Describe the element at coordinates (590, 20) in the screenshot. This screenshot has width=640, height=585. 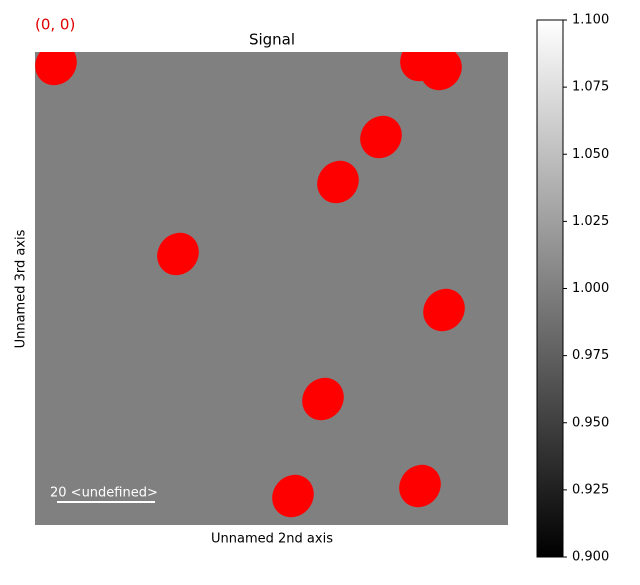
I see `colorbar-tick-label: 1.100` at that location.